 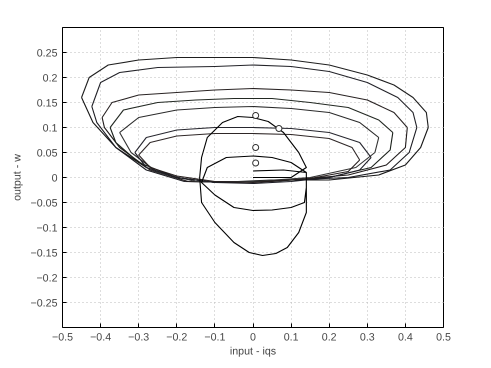 I want to click on y-axis-title: output - w, so click(x=18, y=177).